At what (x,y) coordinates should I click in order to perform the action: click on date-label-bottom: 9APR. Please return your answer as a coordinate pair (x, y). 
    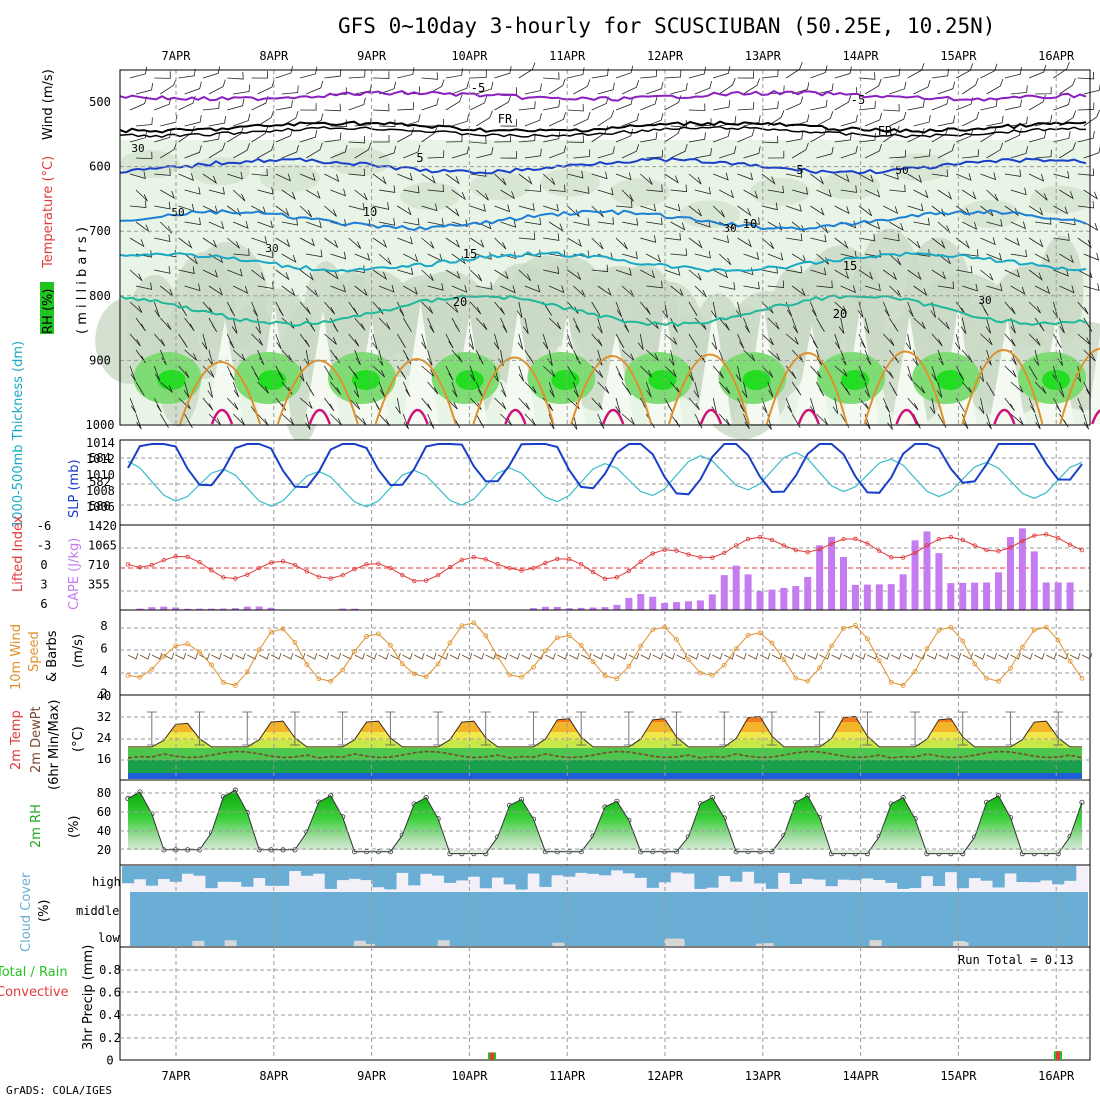
    Looking at the image, I should click on (372, 1076).